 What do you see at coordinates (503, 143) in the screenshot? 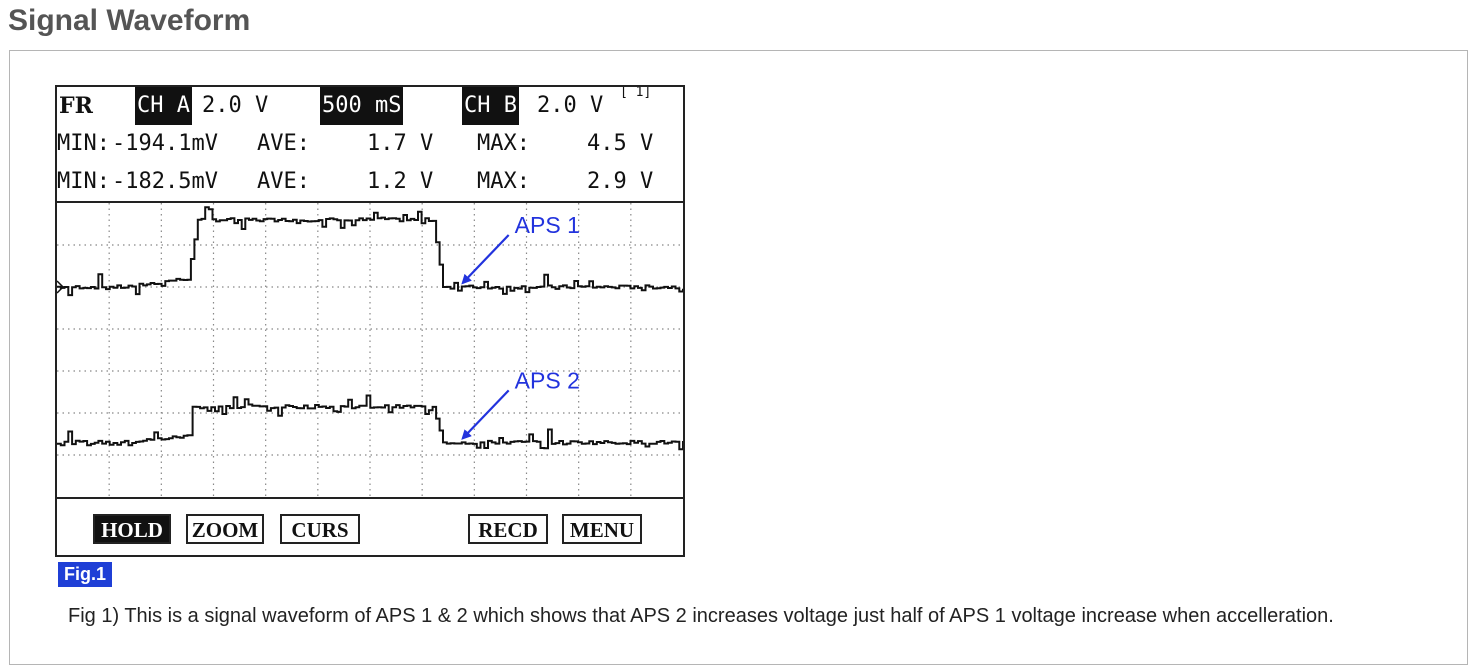
I see `ch-a-max-label: MAX:` at bounding box center [503, 143].